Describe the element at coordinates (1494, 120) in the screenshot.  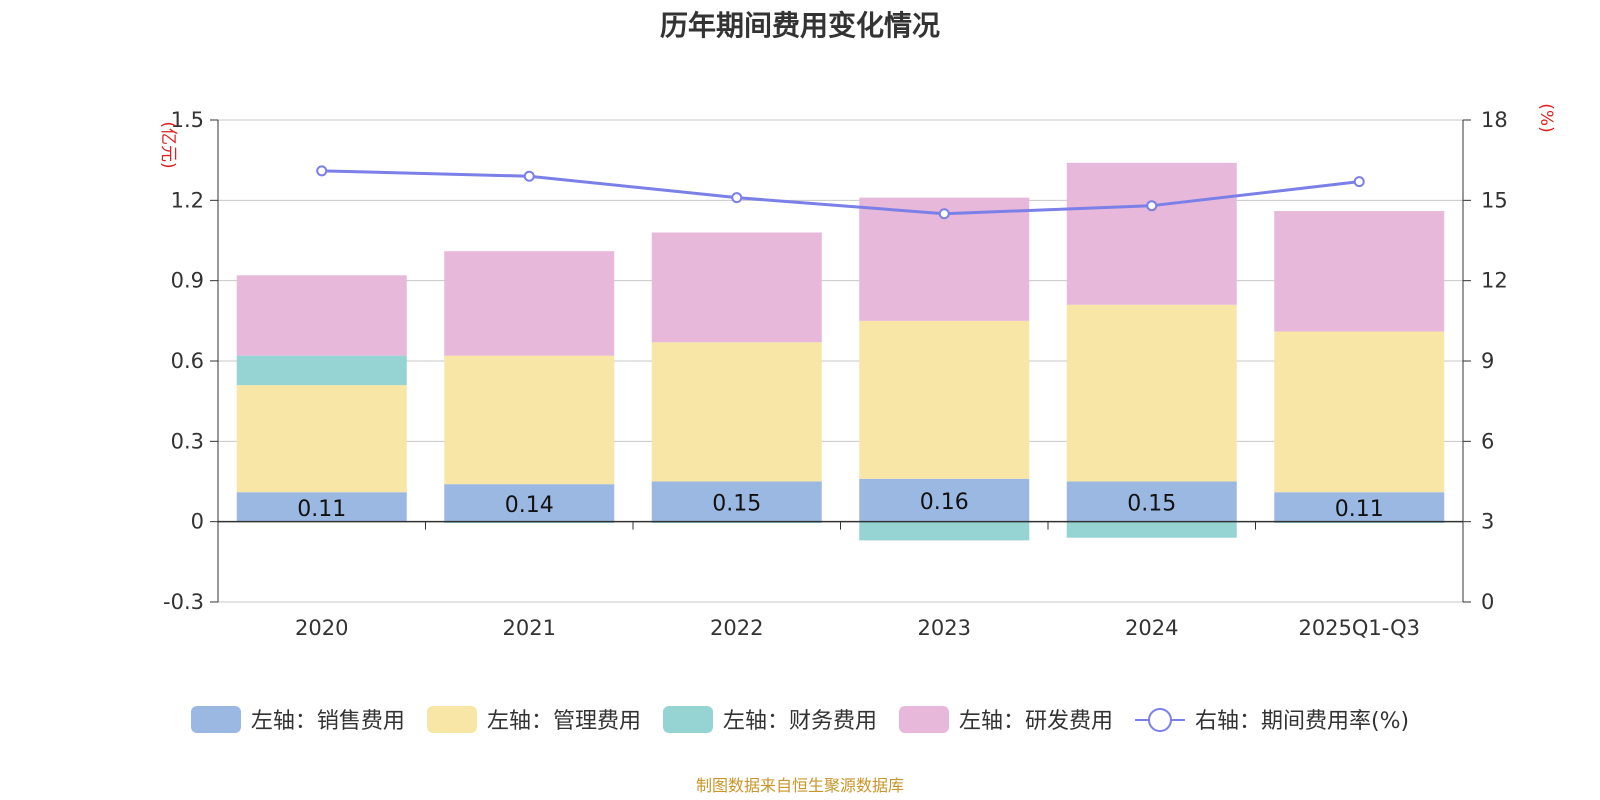
I see `right-tick-label: 18` at that location.